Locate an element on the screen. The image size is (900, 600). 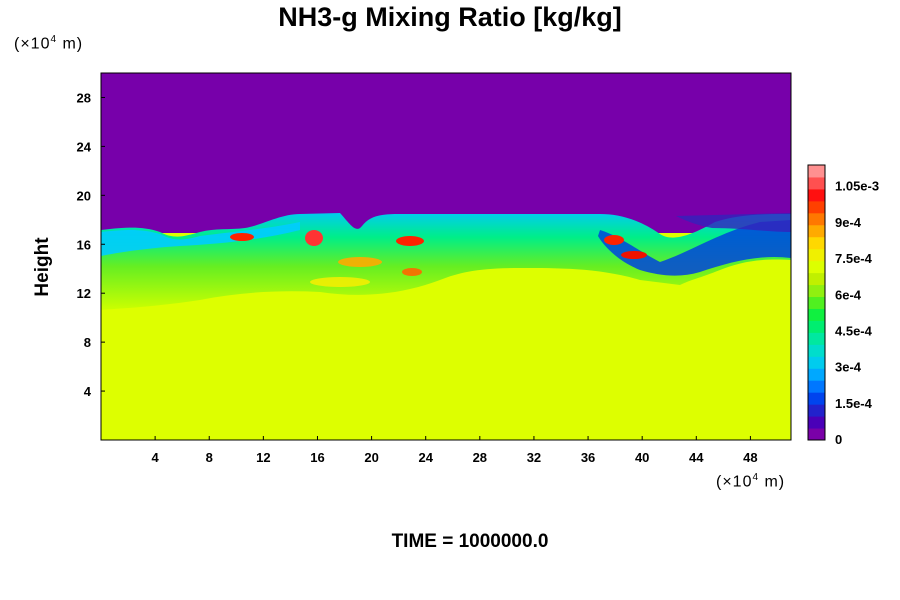
x-tick-label: 8 is located at coordinates (209, 457).